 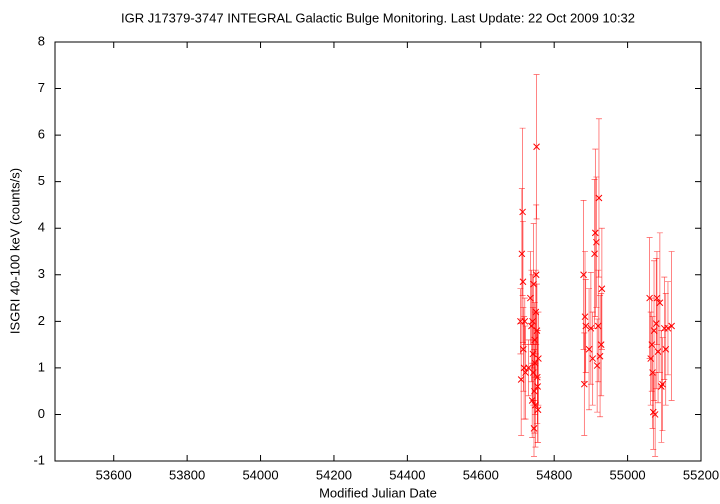 I want to click on y-tick-label: 5, so click(x=41, y=180).